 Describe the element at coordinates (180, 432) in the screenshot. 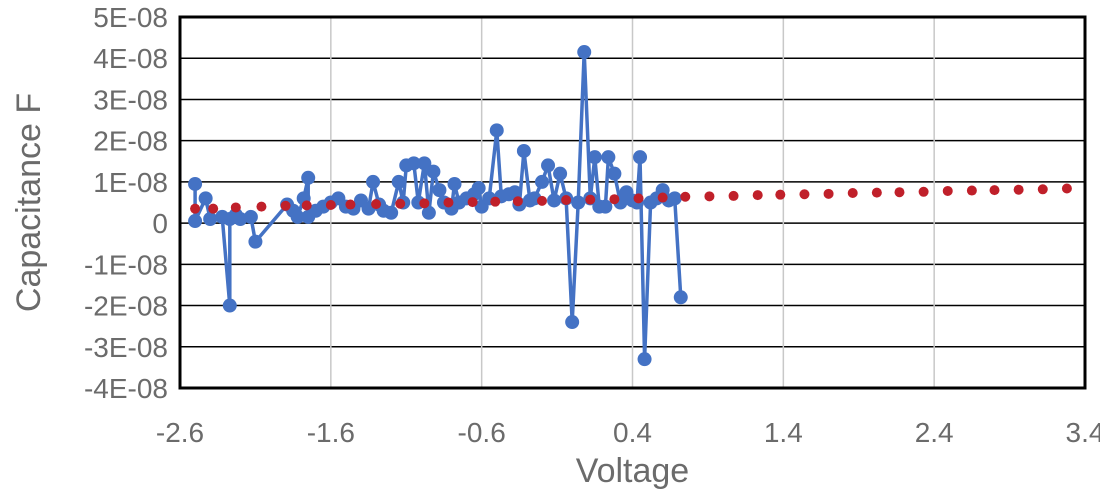

I see `x-tick-label: -2.6` at that location.